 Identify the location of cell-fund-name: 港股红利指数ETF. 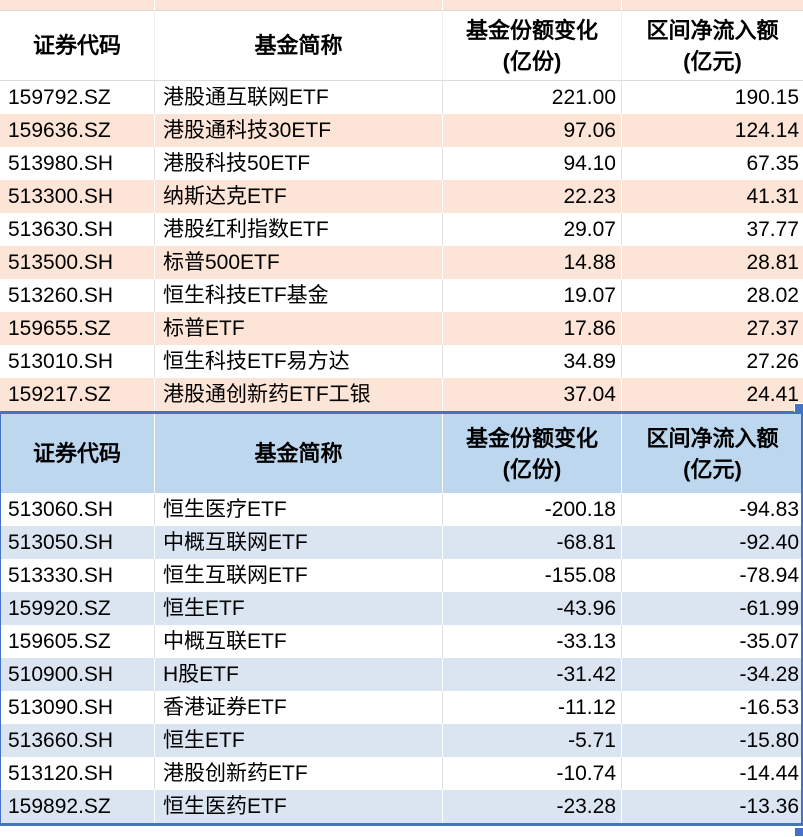
(299, 229).